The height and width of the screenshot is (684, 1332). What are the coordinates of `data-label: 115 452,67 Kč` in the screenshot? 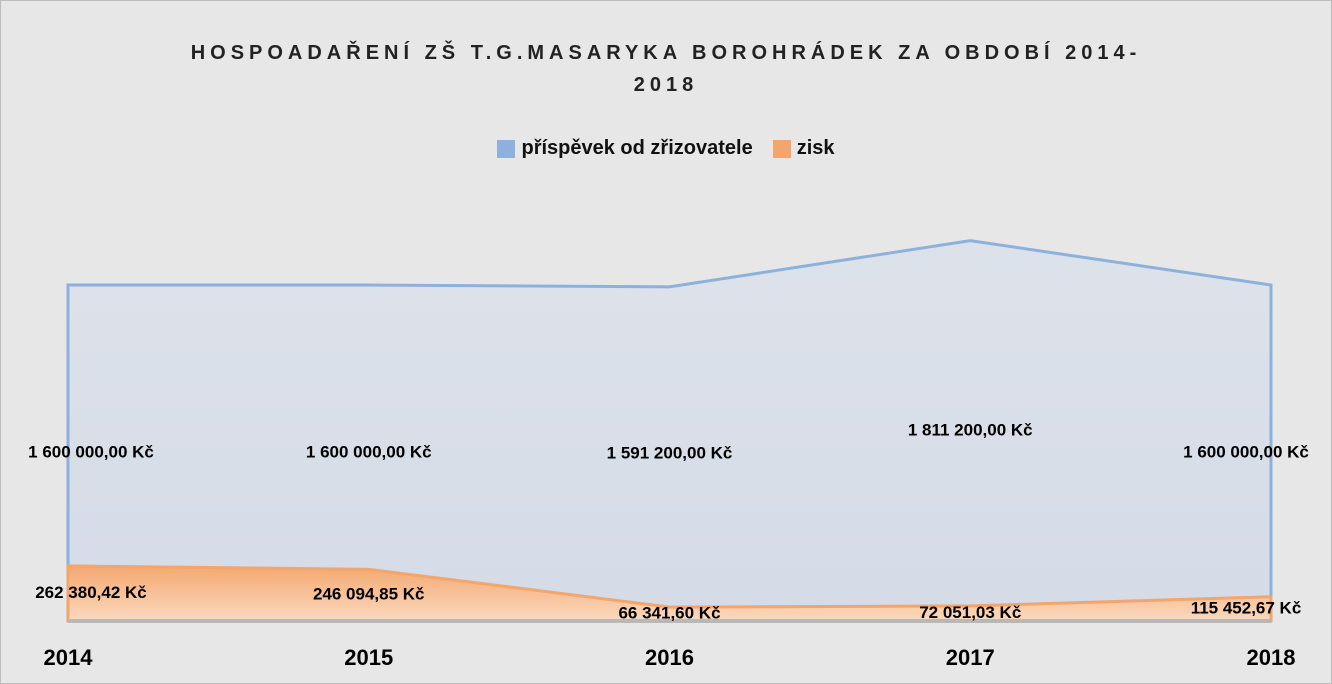 It's located at (1246, 607).